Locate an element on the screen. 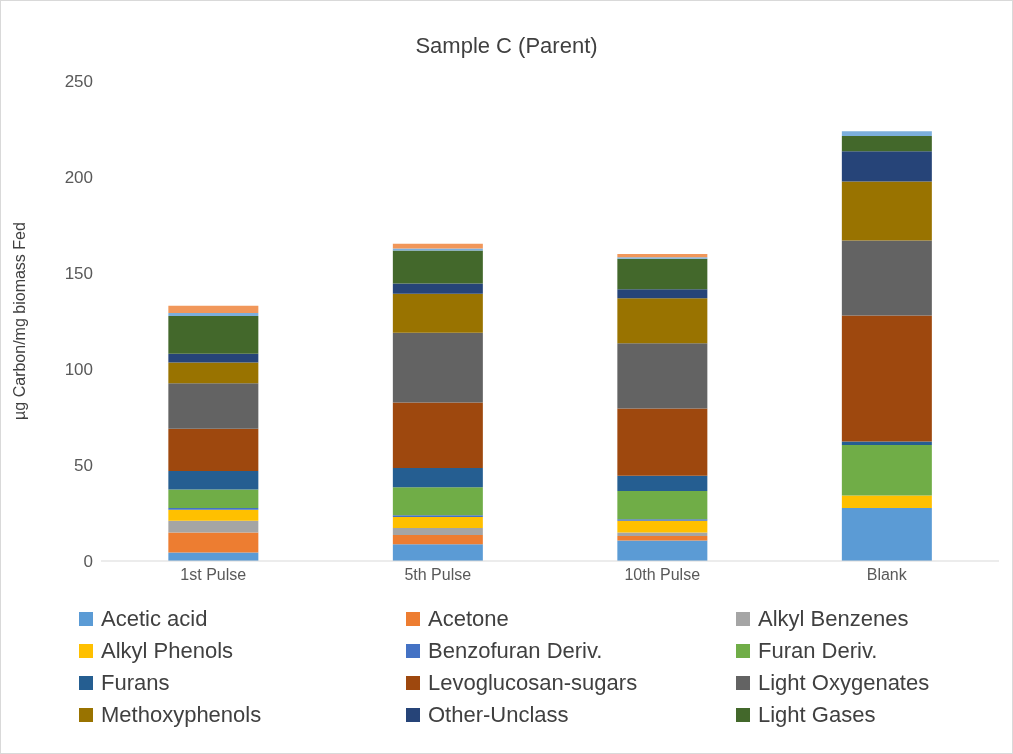 The image size is (1013, 754). y-tick-label: 50 is located at coordinates (83, 466).